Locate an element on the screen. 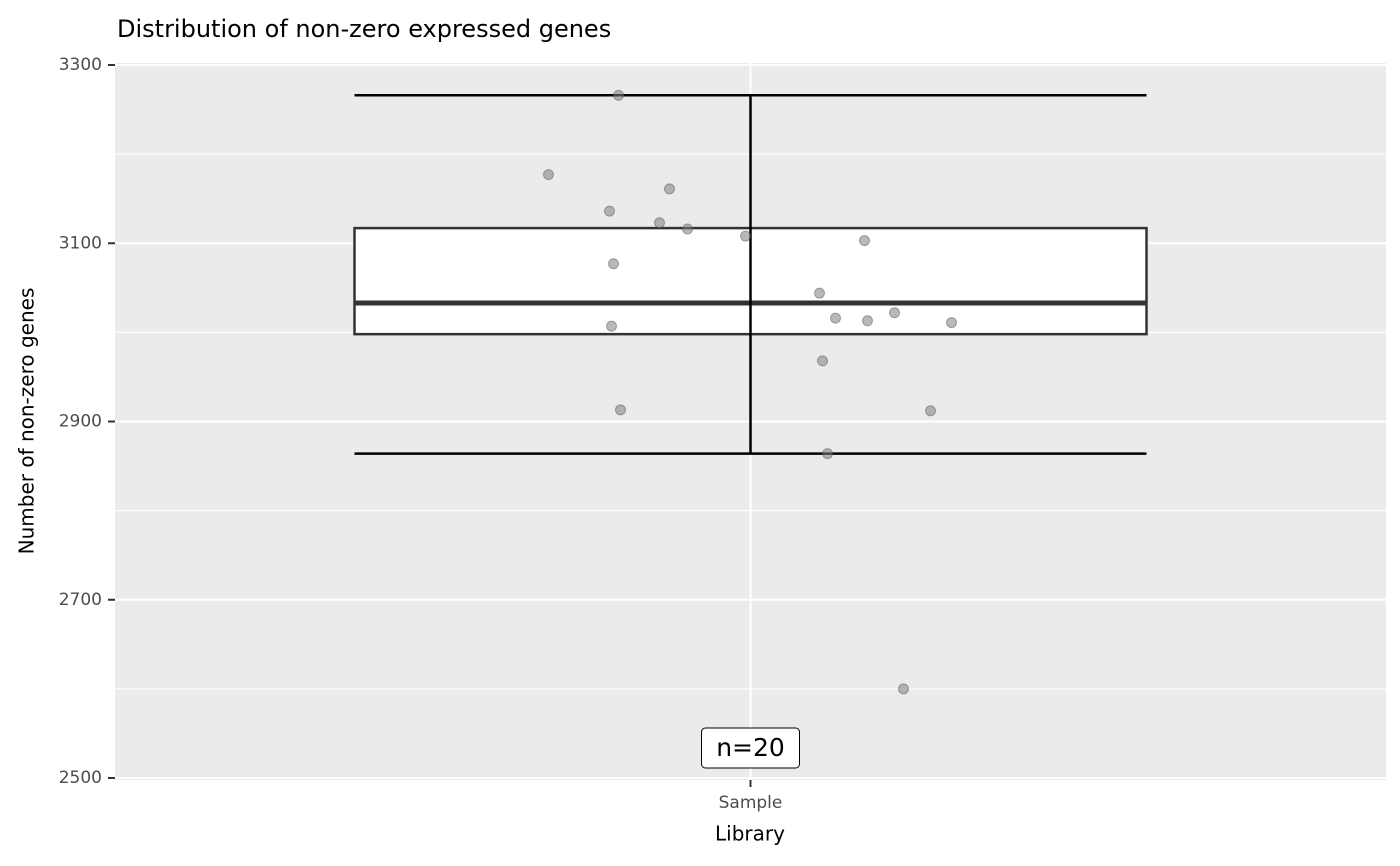 The height and width of the screenshot is (866, 1400). chart-title: Distribution of non-zero expressed genes is located at coordinates (364, 29).